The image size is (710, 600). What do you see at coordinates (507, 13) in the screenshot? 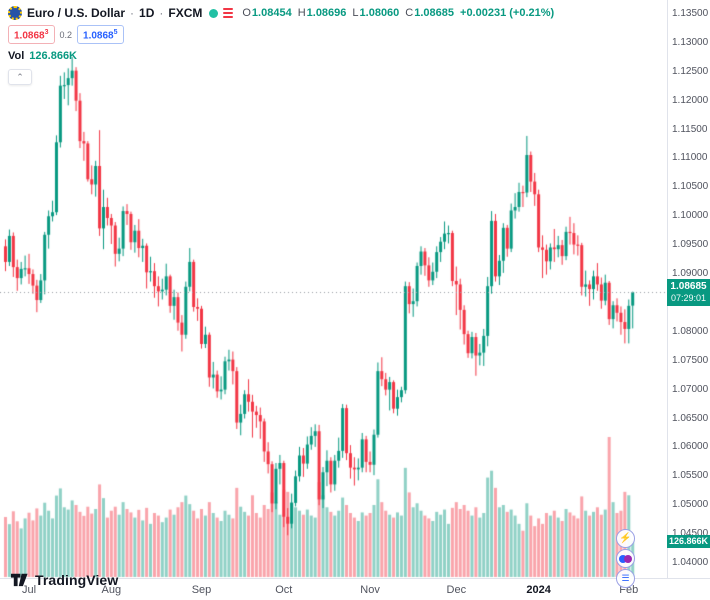
I see `change-value: +0.00231 (+0.21%)` at bounding box center [507, 13].